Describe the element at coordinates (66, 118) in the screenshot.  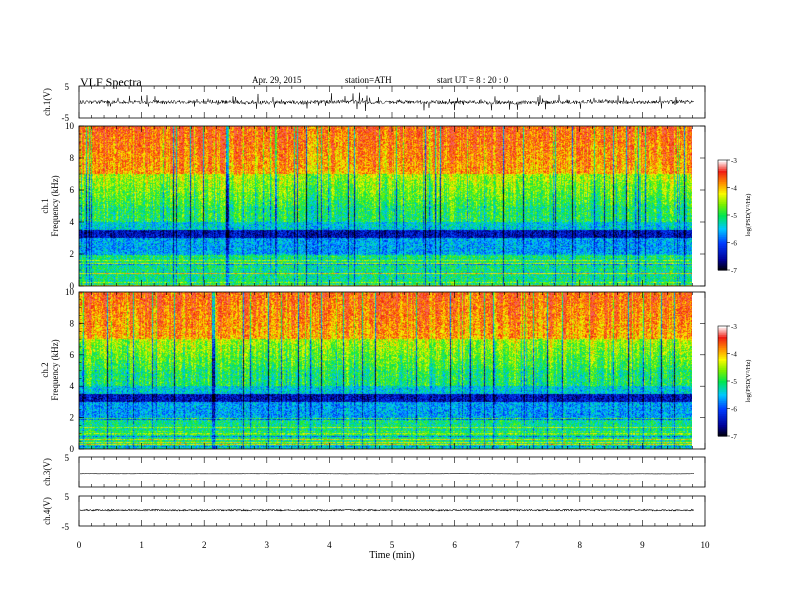
I see `ch1-wave-ytick-bottom: -5` at that location.